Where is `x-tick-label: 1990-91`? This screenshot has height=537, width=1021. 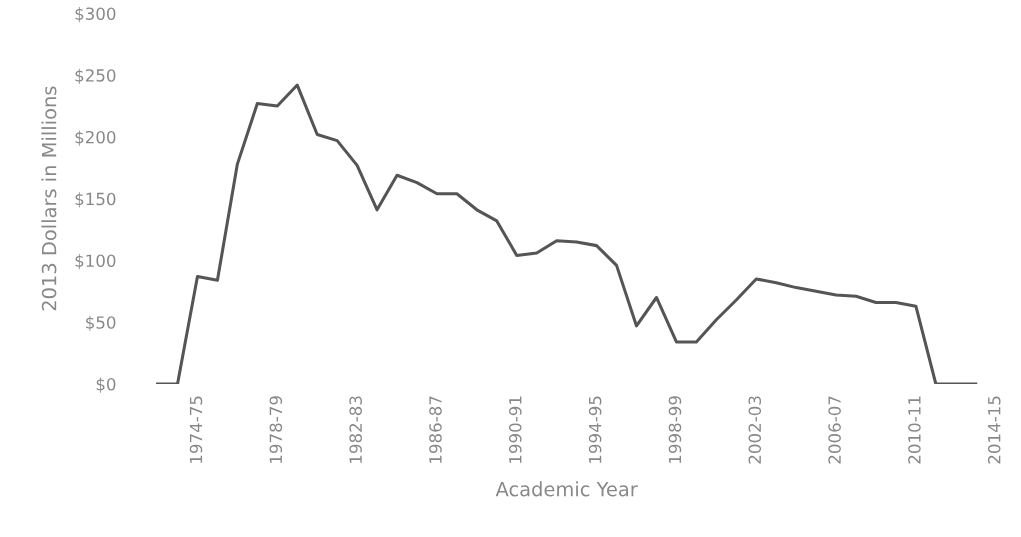 x-tick-label: 1990-91 is located at coordinates (515, 429).